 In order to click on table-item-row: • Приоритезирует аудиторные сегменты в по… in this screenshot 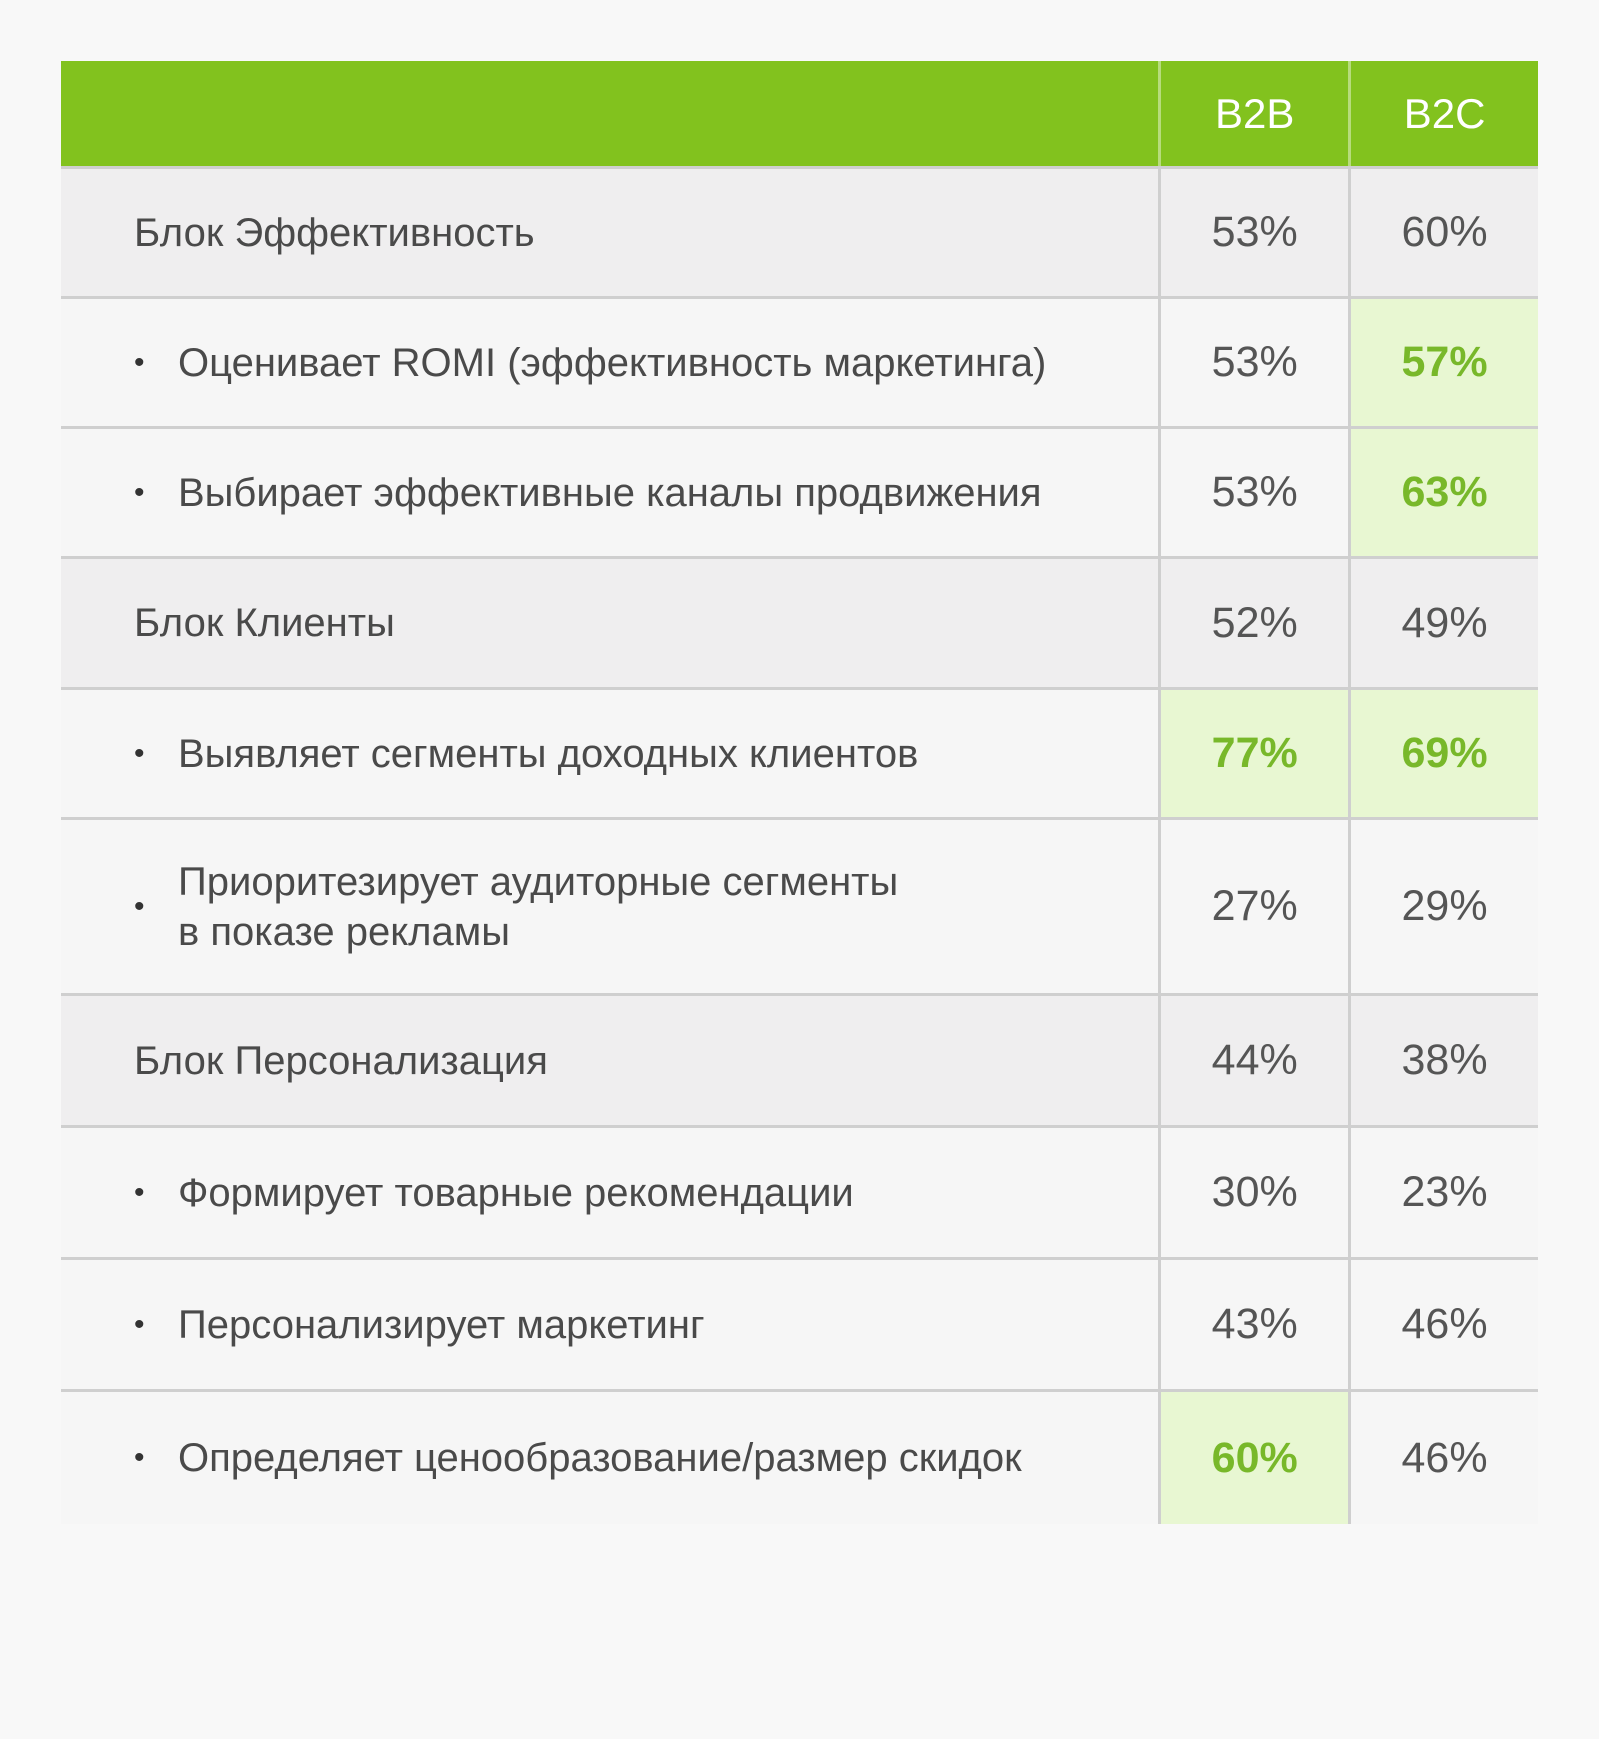, I will do `click(799, 905)`.